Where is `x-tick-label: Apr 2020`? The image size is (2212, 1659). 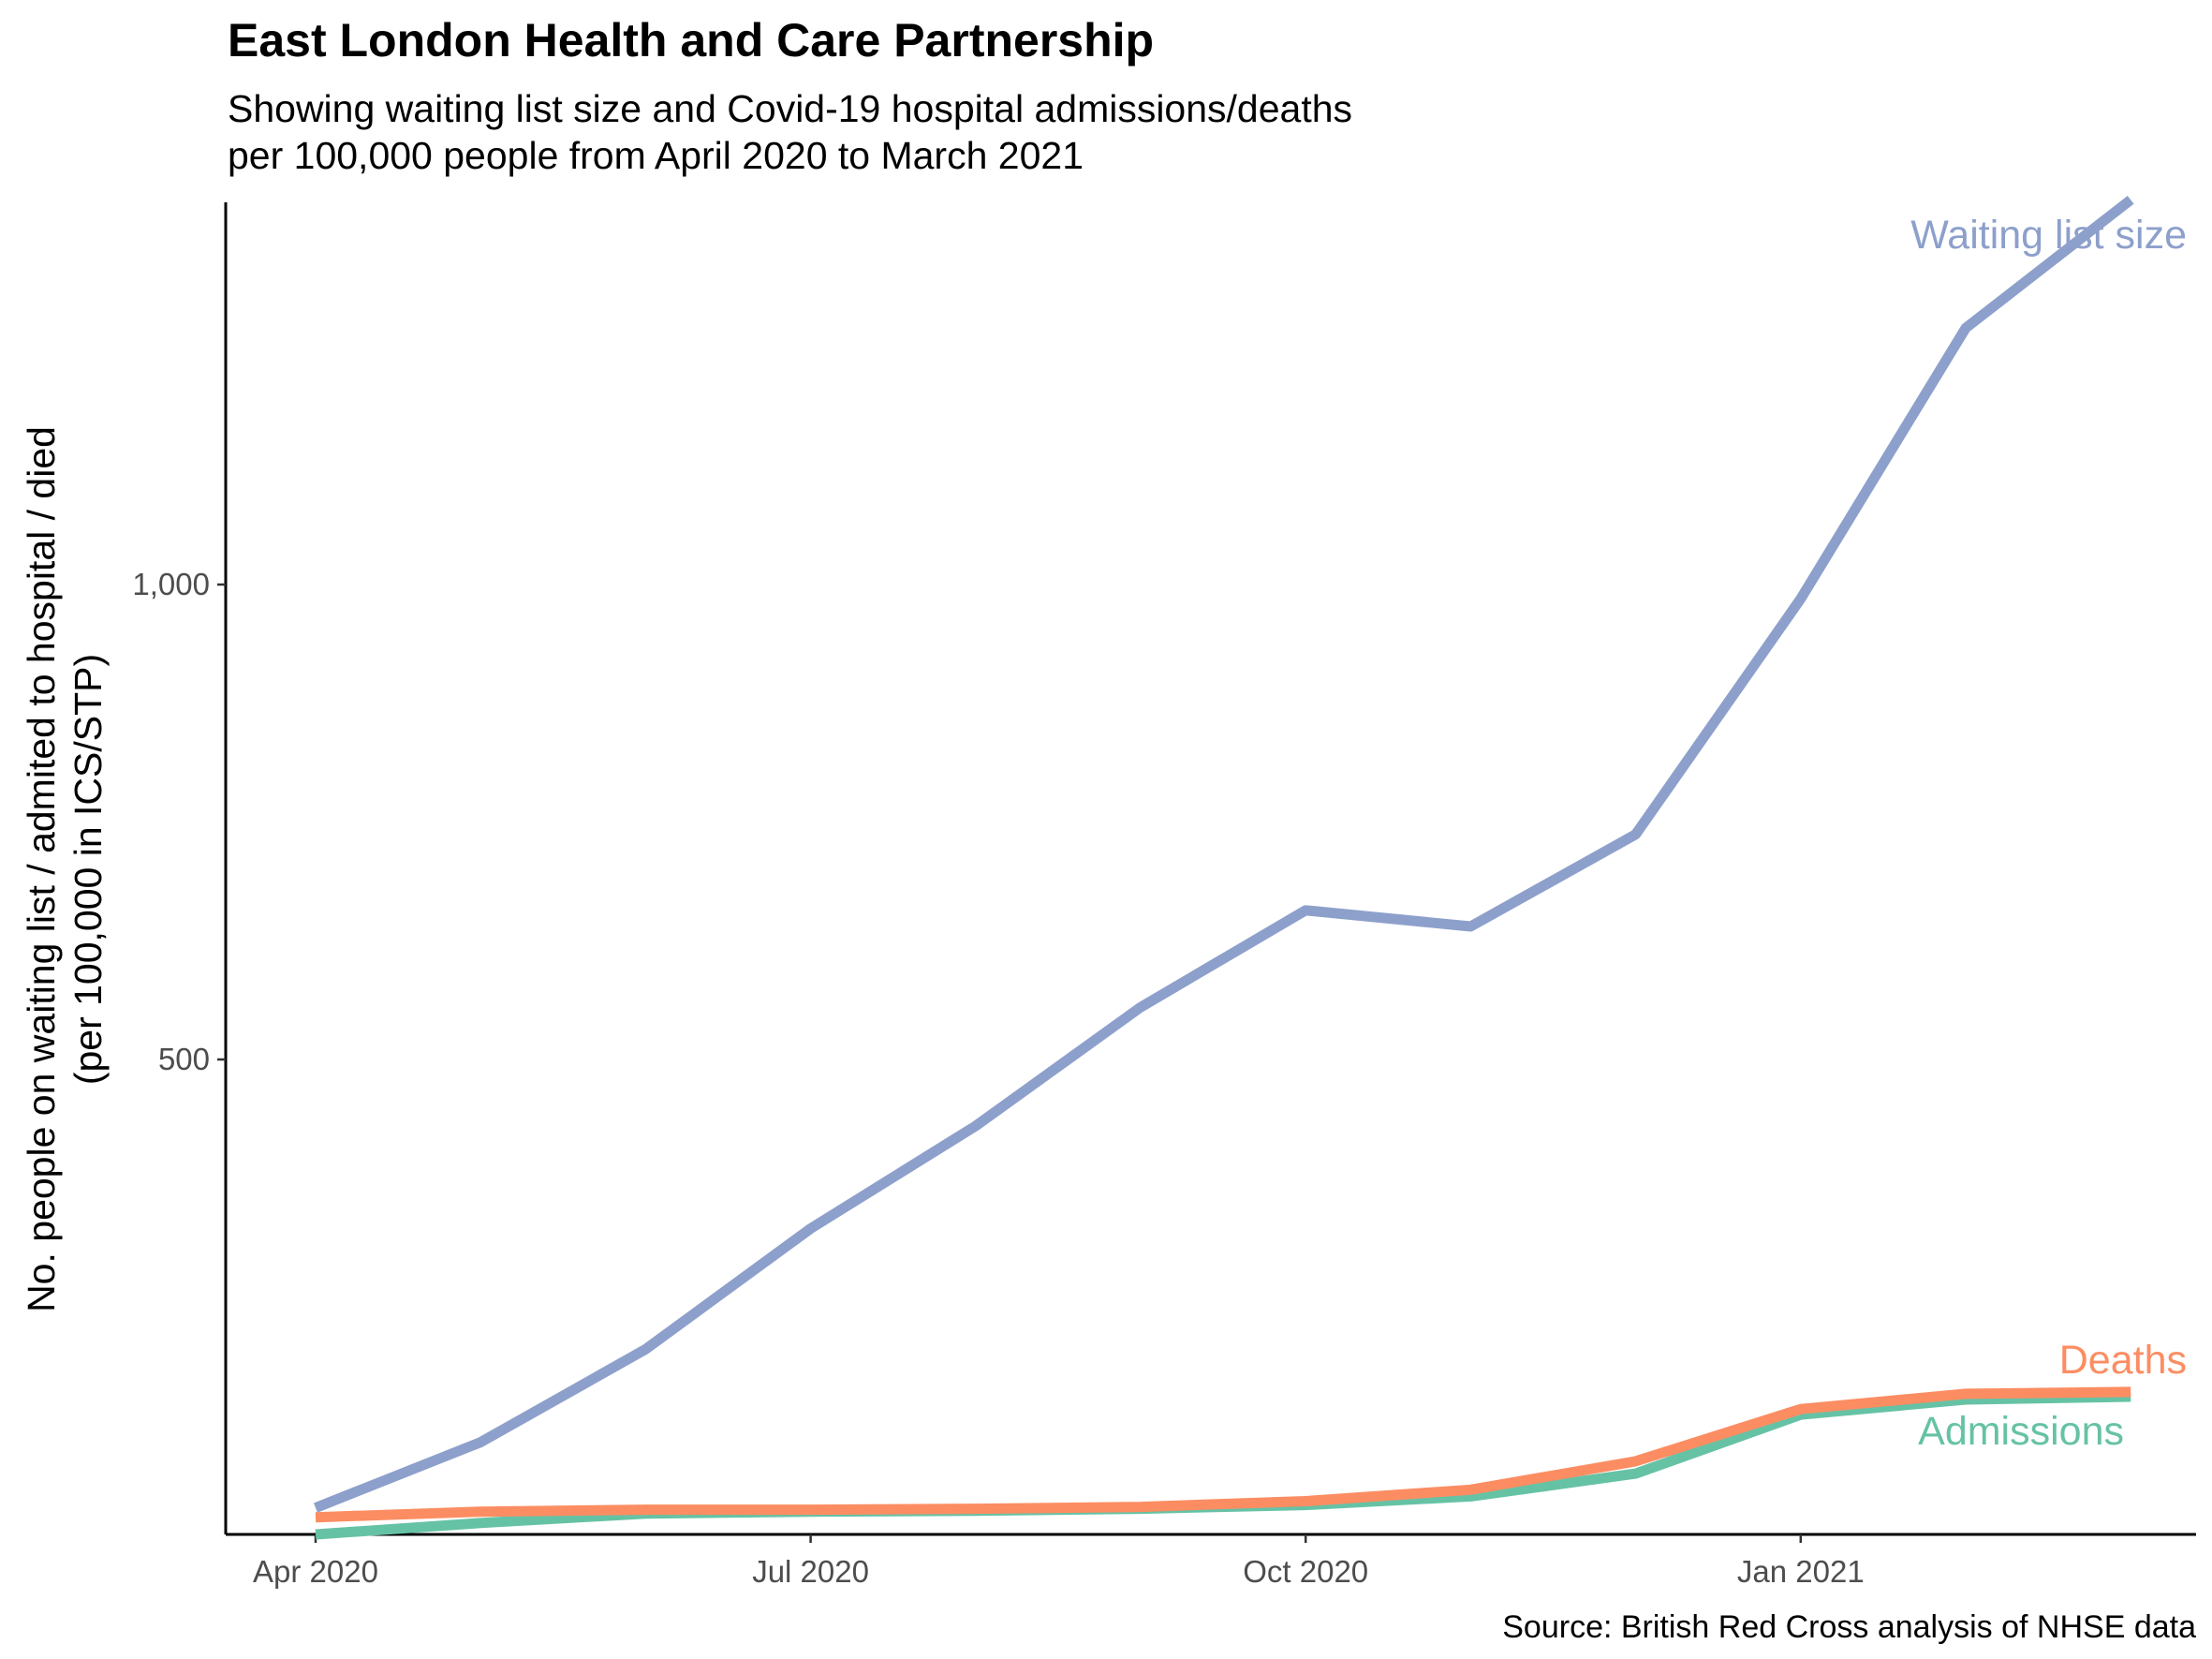
x-tick-label: Apr 2020 is located at coordinates (315, 1572).